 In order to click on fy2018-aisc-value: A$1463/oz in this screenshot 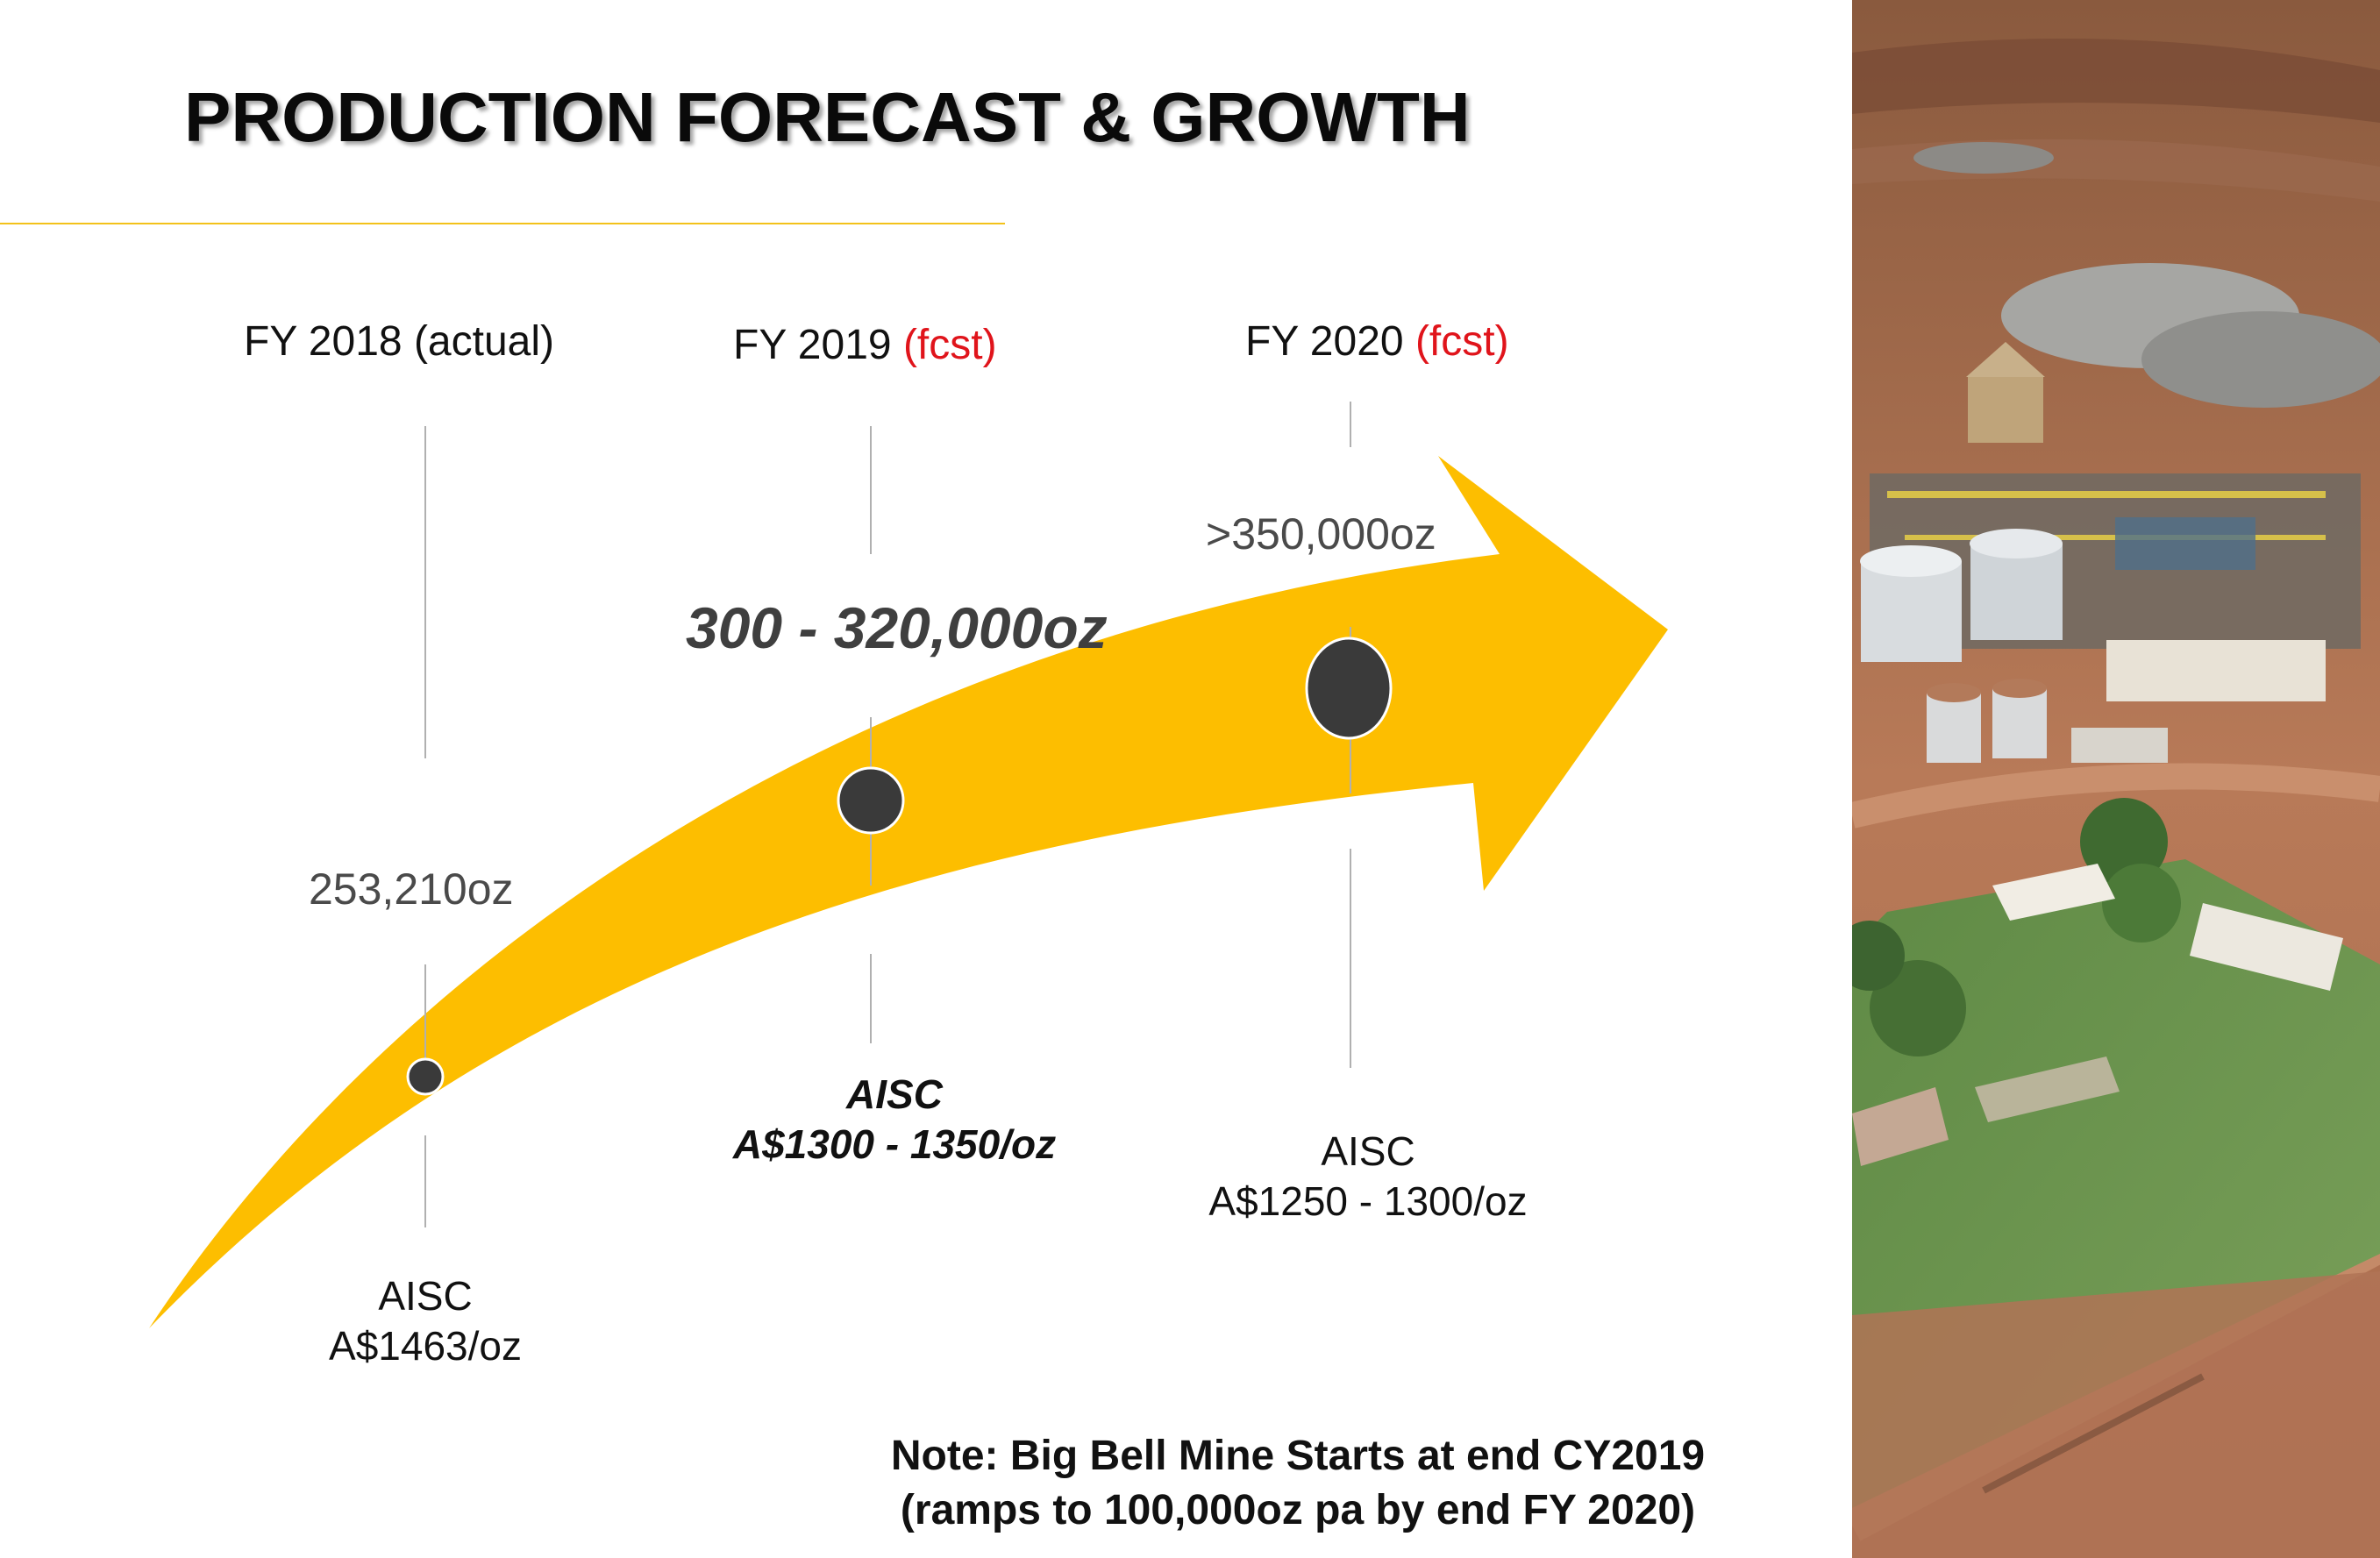, I will do `click(425, 1346)`.